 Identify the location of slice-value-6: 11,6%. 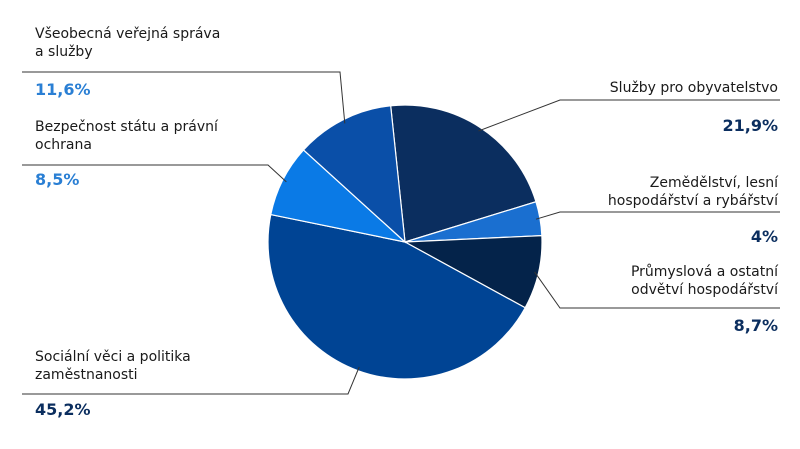
(63, 89).